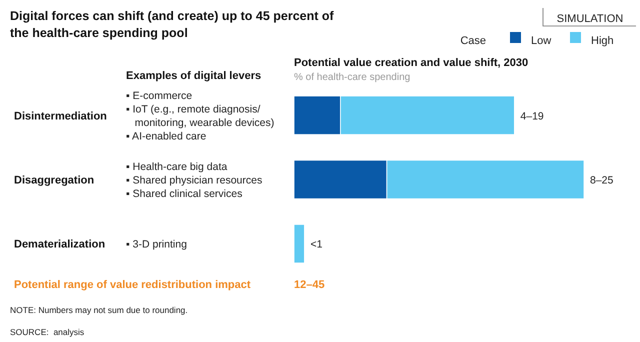 The image size is (640, 342). What do you see at coordinates (602, 180) in the screenshot?
I see `total-label: 8–25` at bounding box center [602, 180].